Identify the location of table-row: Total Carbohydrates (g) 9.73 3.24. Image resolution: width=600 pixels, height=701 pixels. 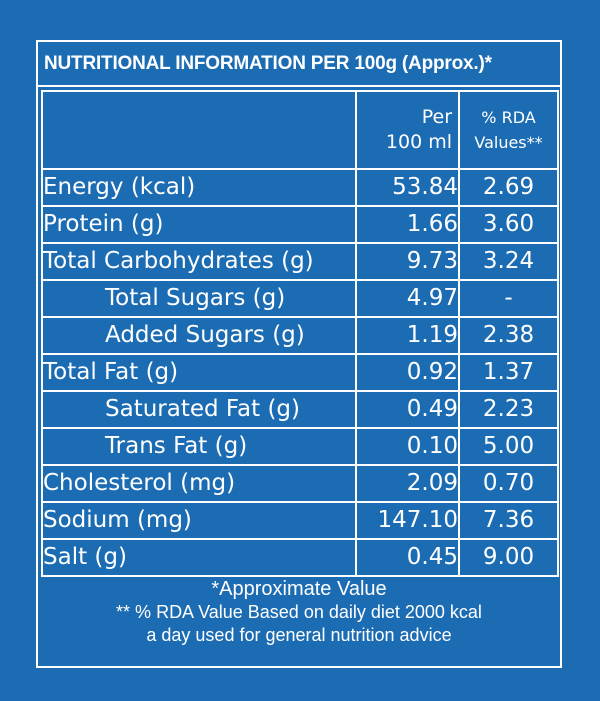
(300, 261).